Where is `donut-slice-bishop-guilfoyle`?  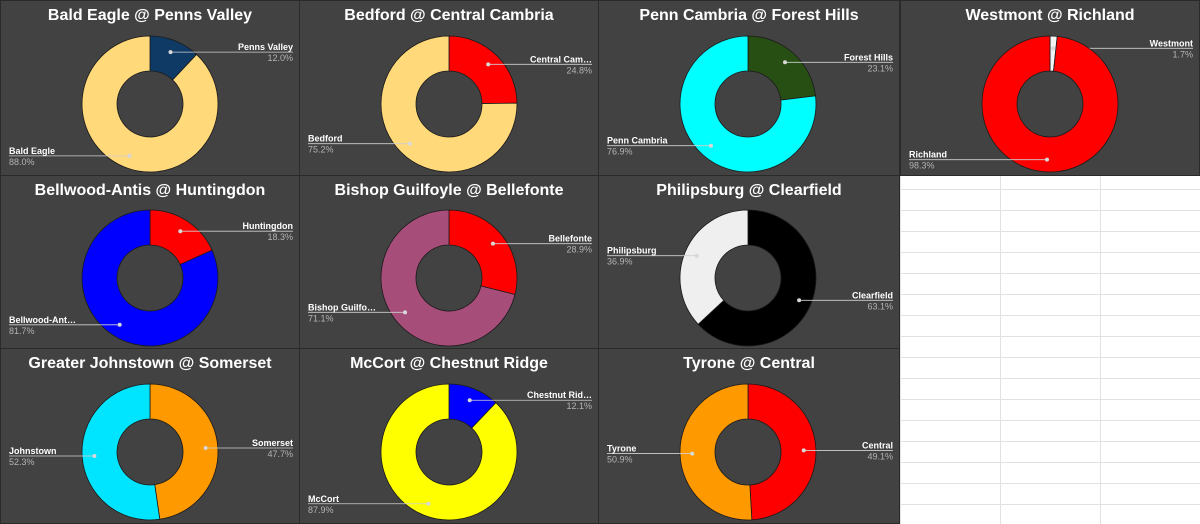
donut-slice-bishop-guilfoyle is located at coordinates (448, 278).